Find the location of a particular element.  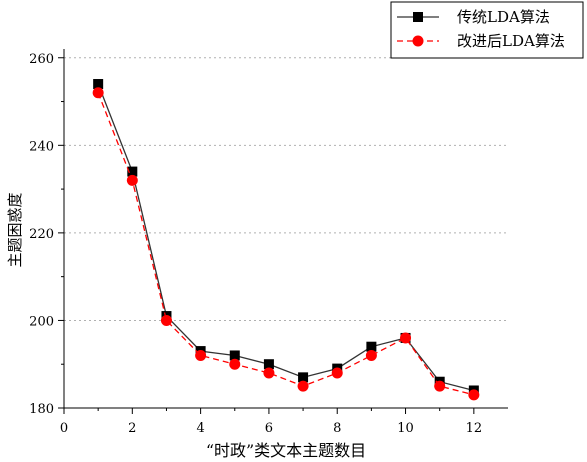

y-axis-label: 主题困惑度 is located at coordinates (15, 229).